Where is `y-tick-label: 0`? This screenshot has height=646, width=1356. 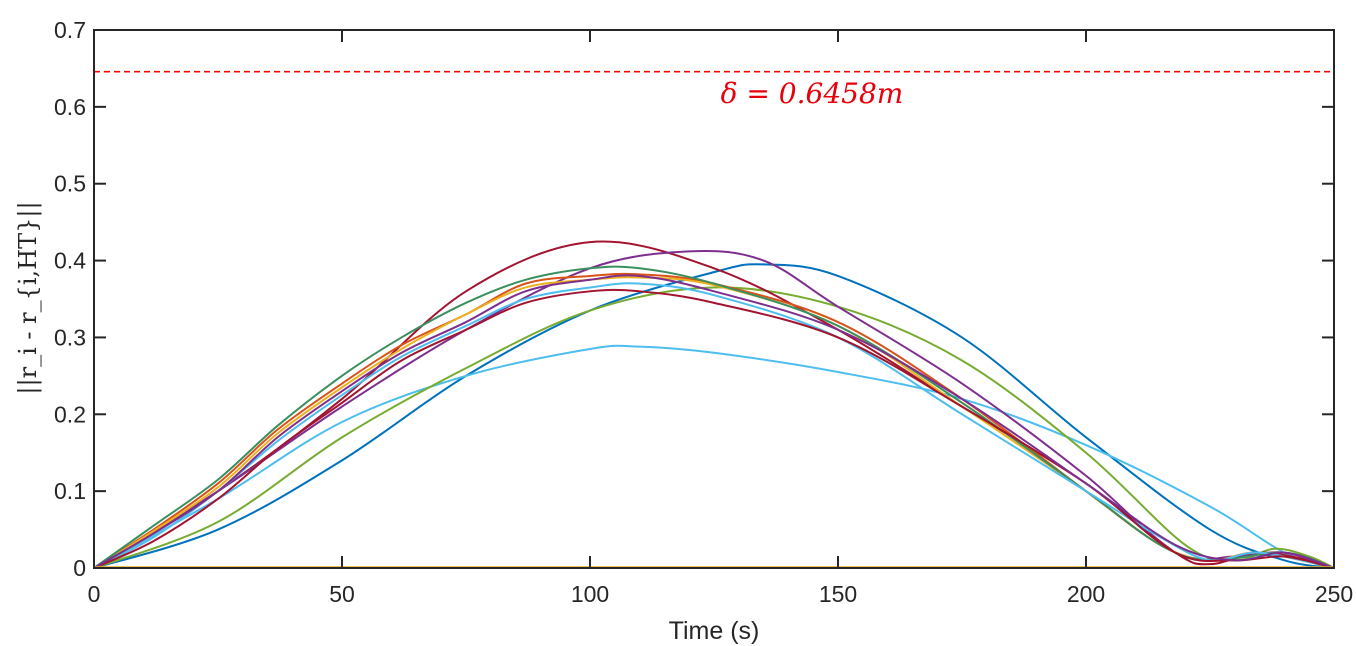 y-tick-label: 0 is located at coordinates (79, 568).